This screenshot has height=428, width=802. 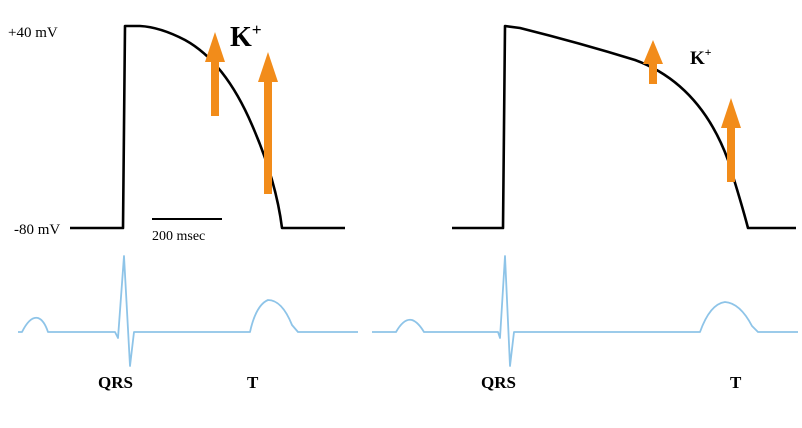 What do you see at coordinates (736, 382) in the screenshot?
I see `right-t-wave-label: T` at bounding box center [736, 382].